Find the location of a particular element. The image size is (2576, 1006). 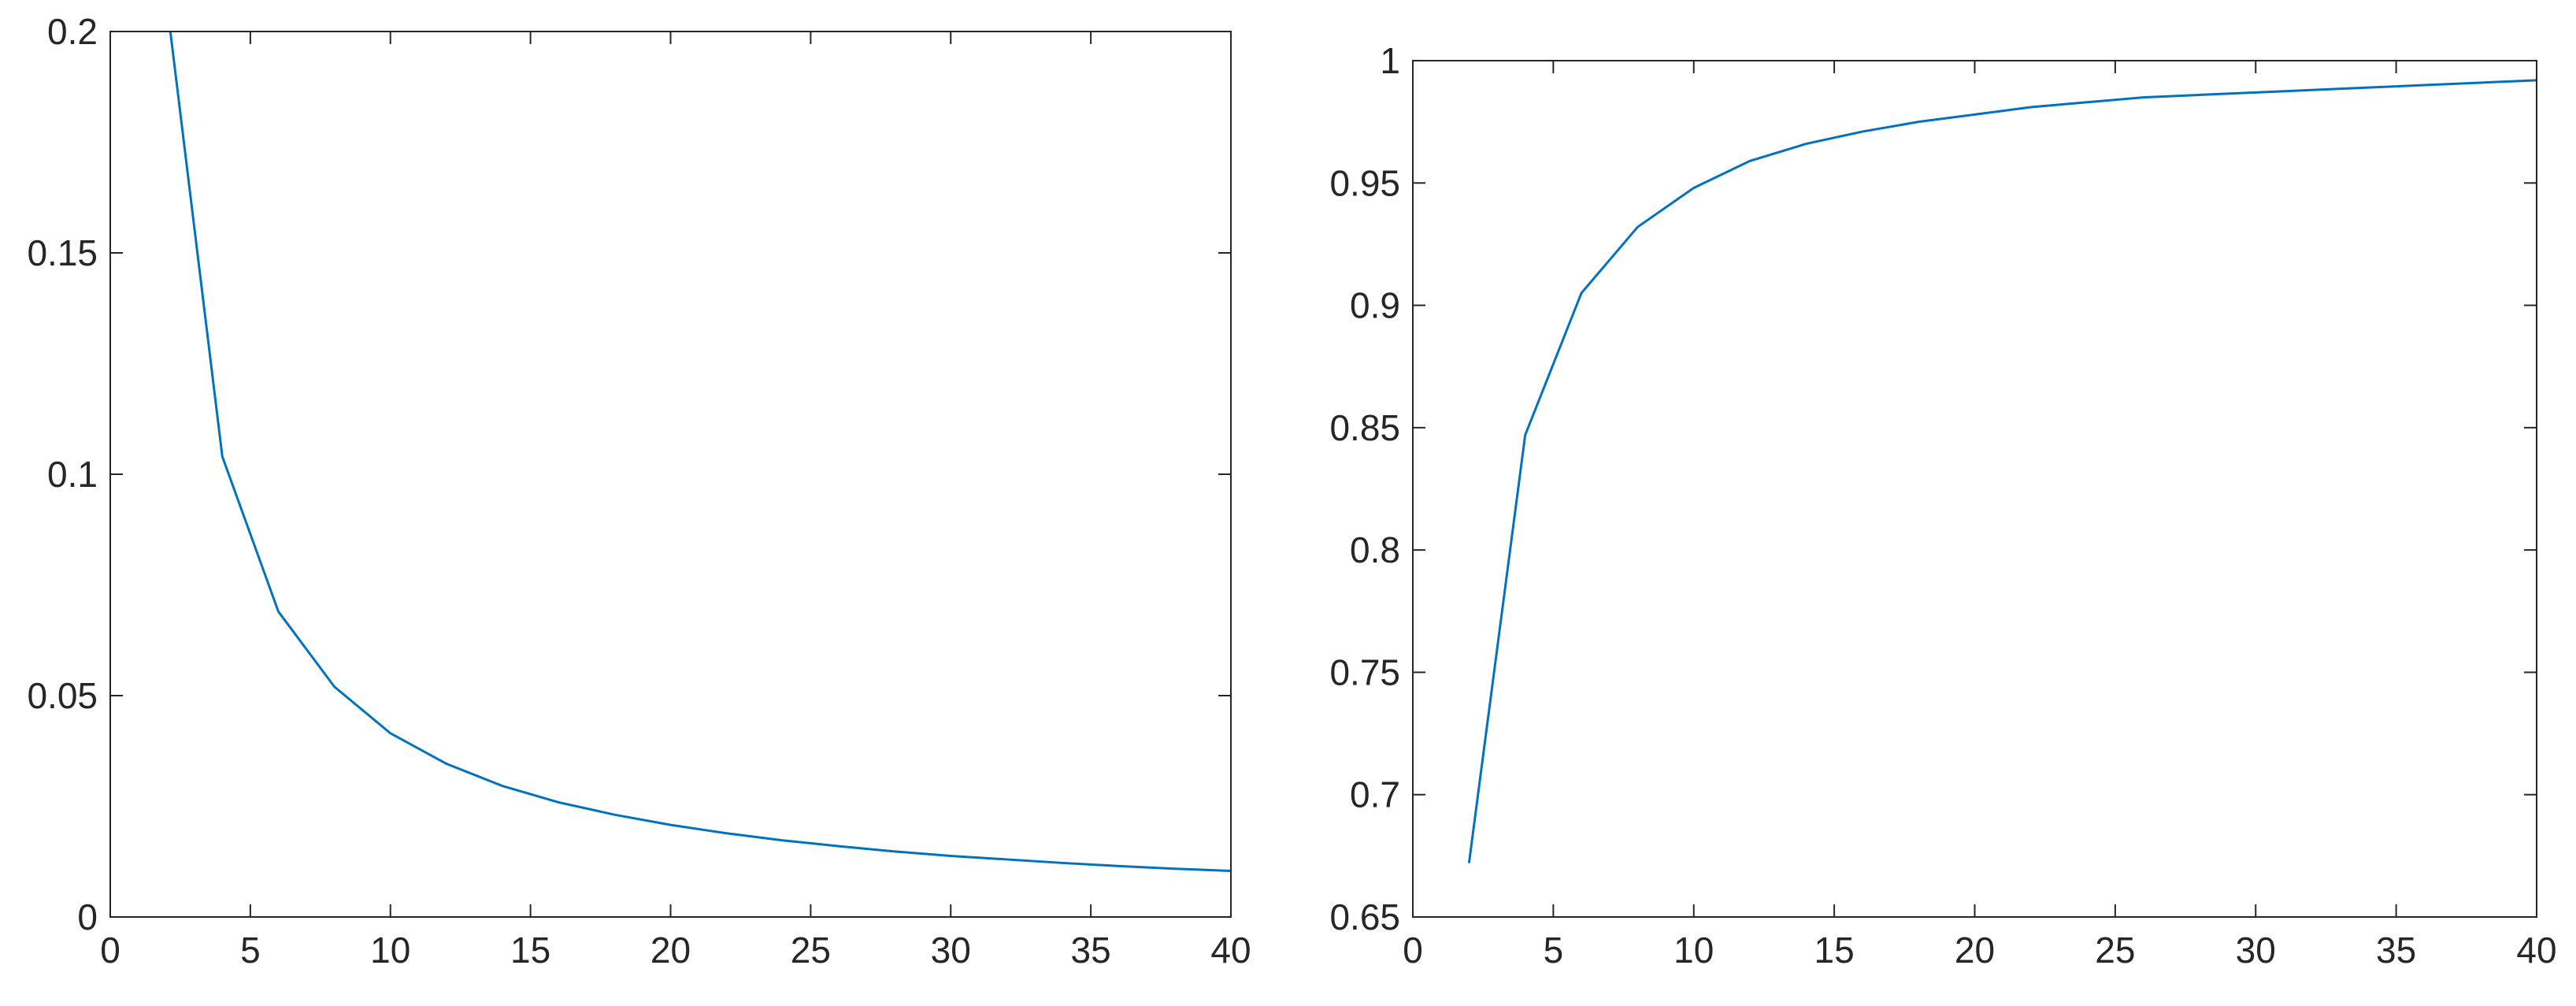

y-tick-label: 1 is located at coordinates (1390, 60).